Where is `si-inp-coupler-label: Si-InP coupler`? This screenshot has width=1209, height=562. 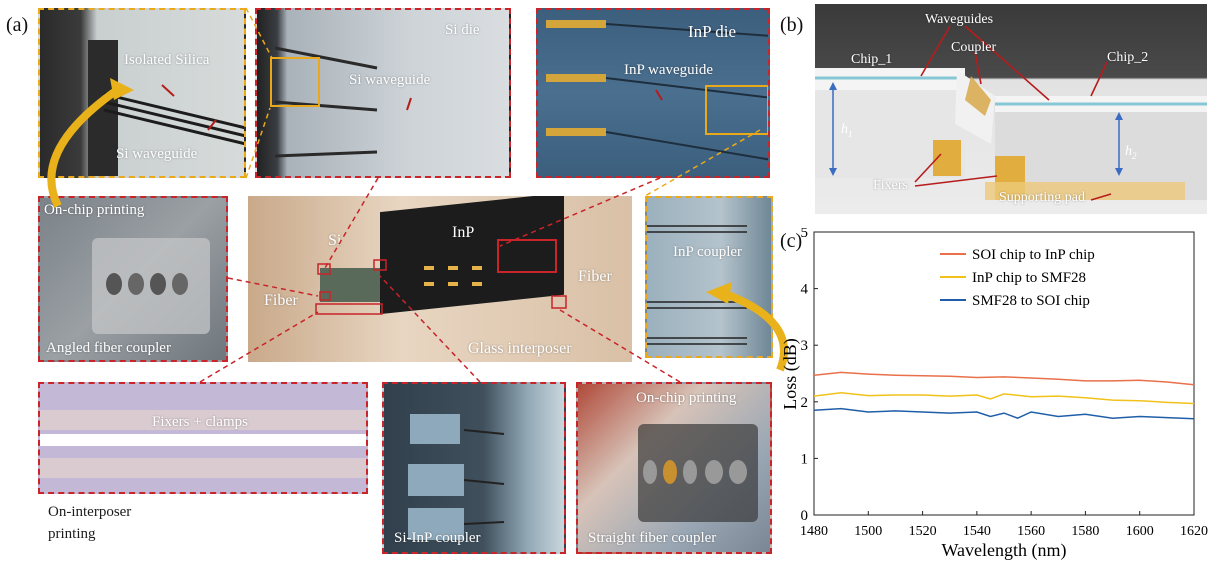 si-inp-coupler-label: Si-InP coupler is located at coordinates (437, 538).